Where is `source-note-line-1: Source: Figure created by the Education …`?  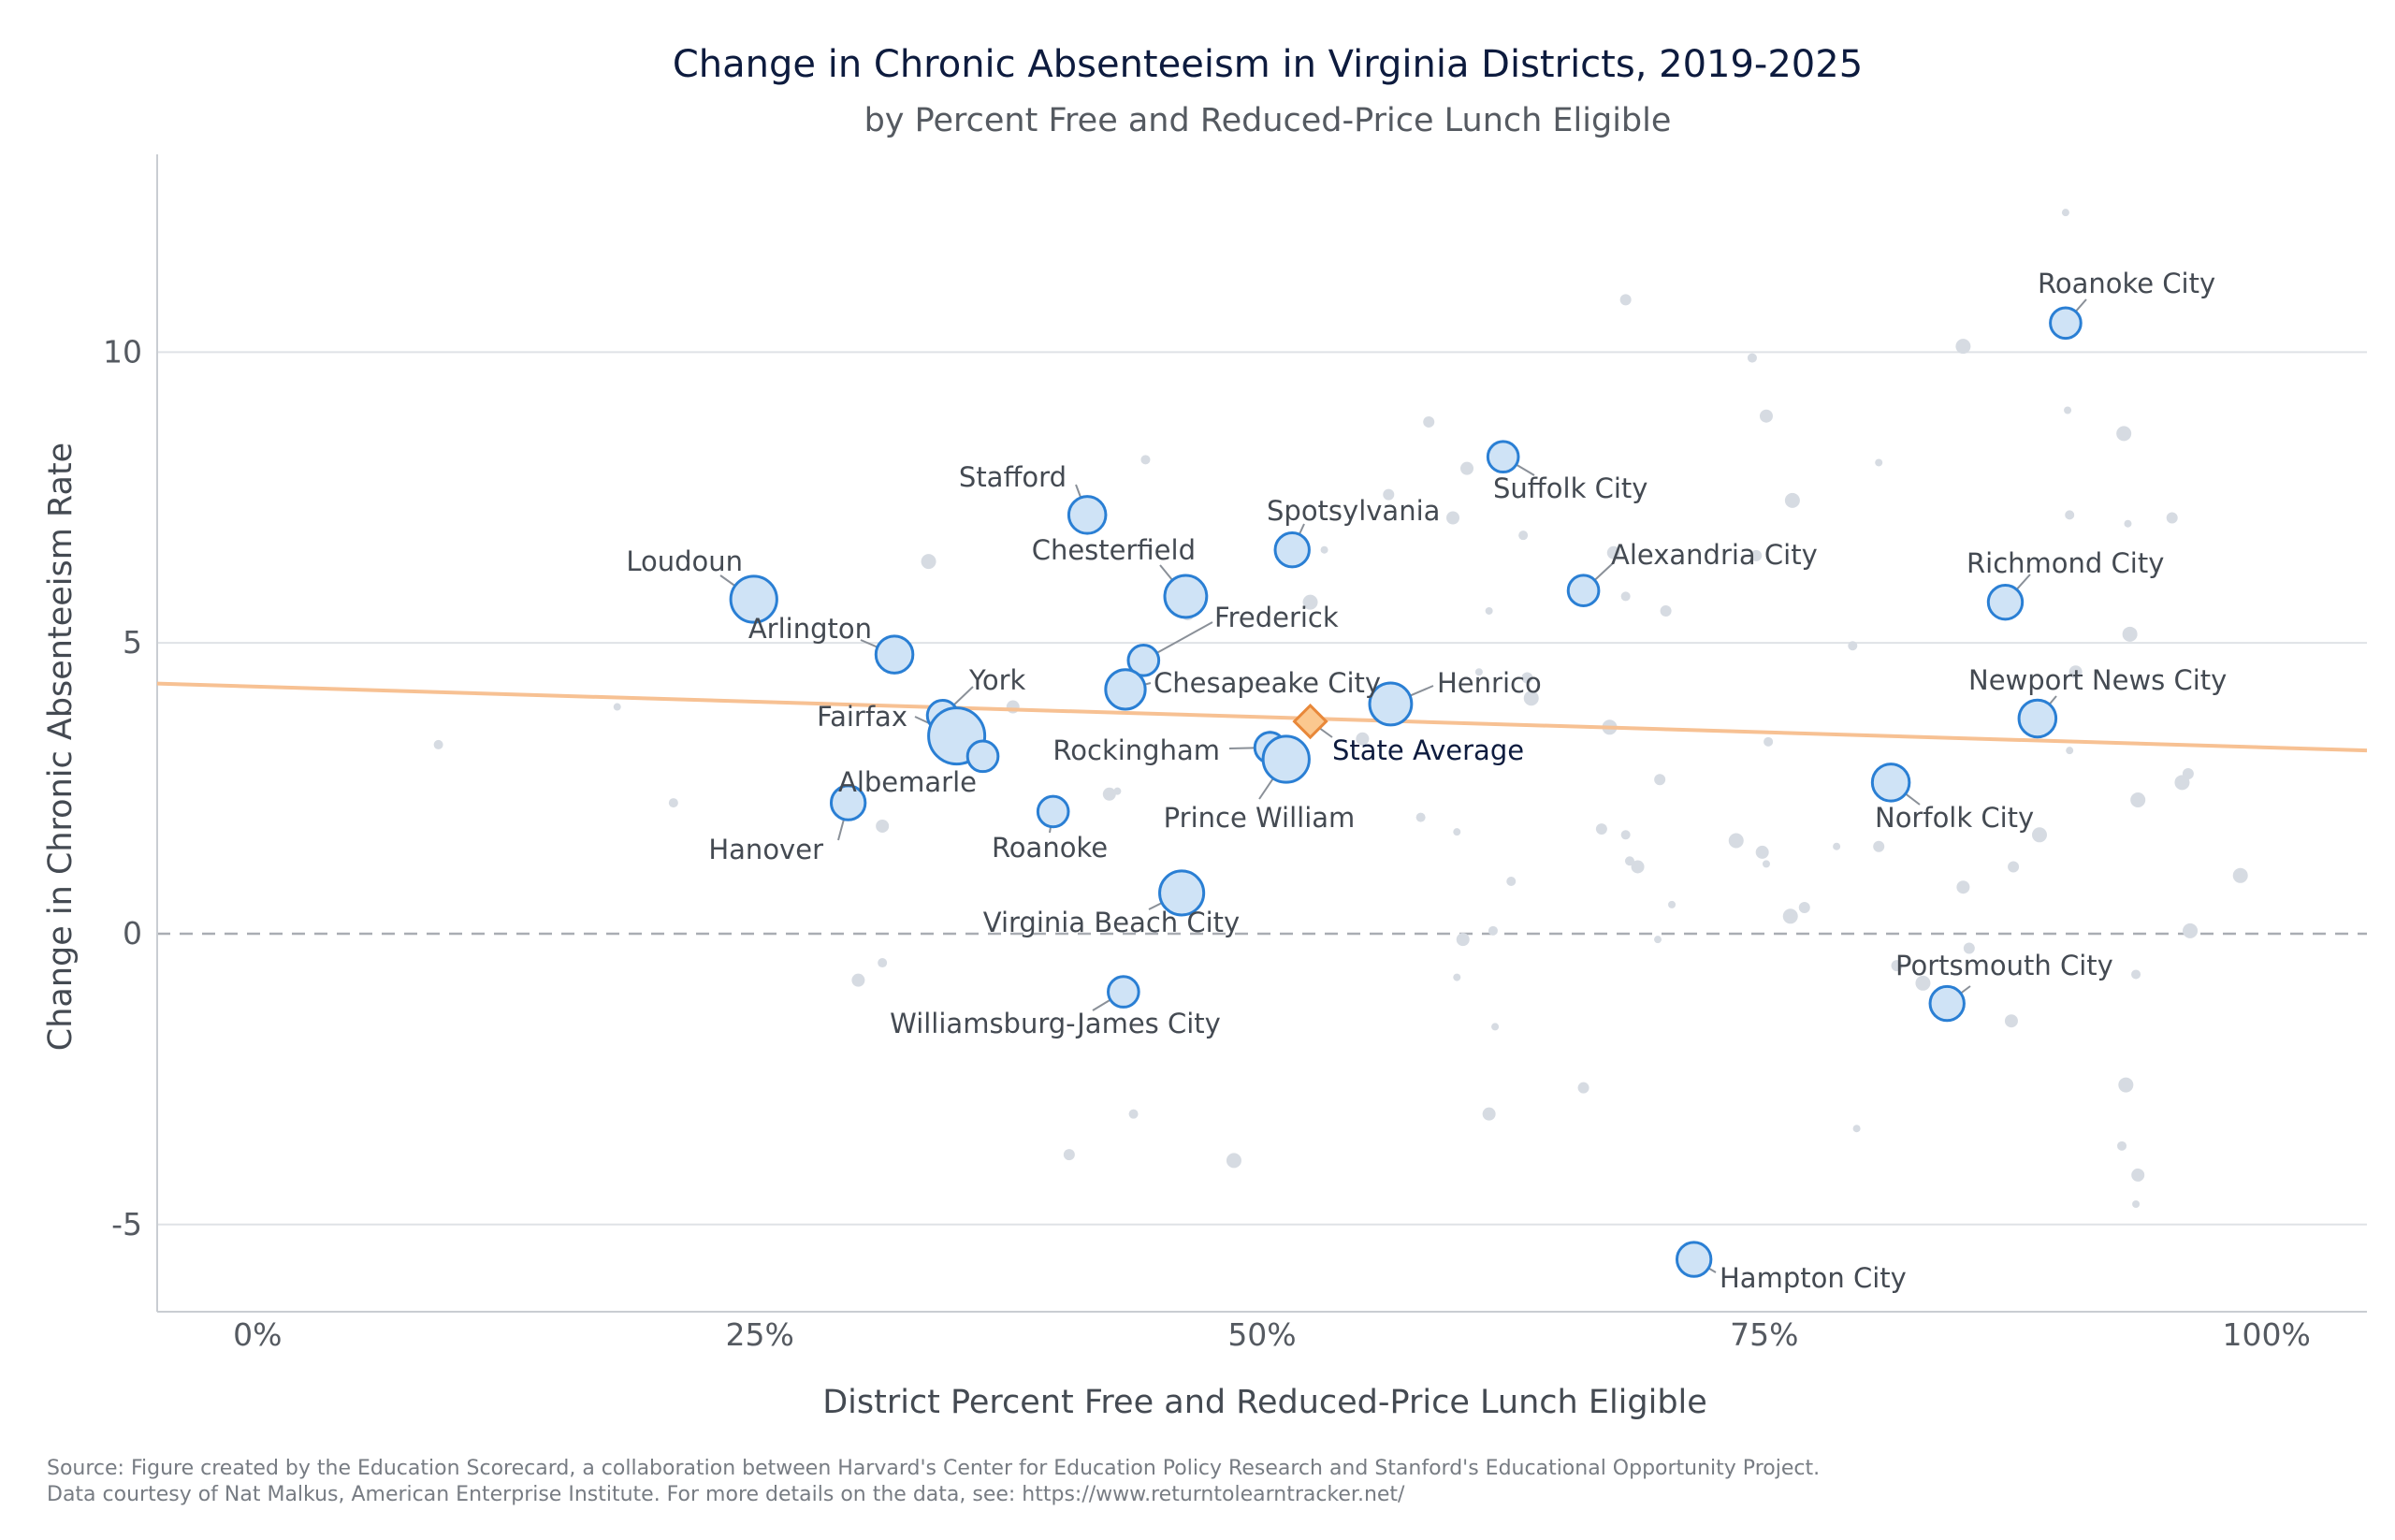 source-note-line-1: Source: Figure created by the Education … is located at coordinates (933, 1469).